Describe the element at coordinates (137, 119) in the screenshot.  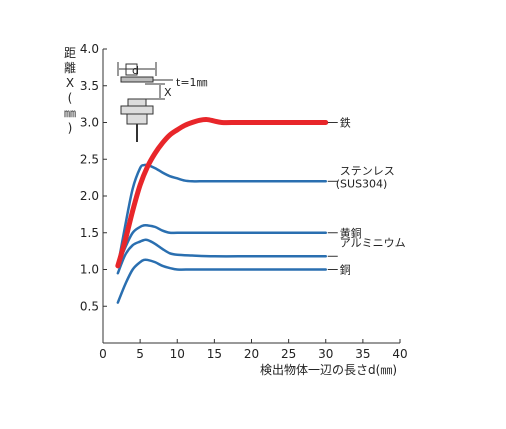
I see `inset-sensor-body` at that location.